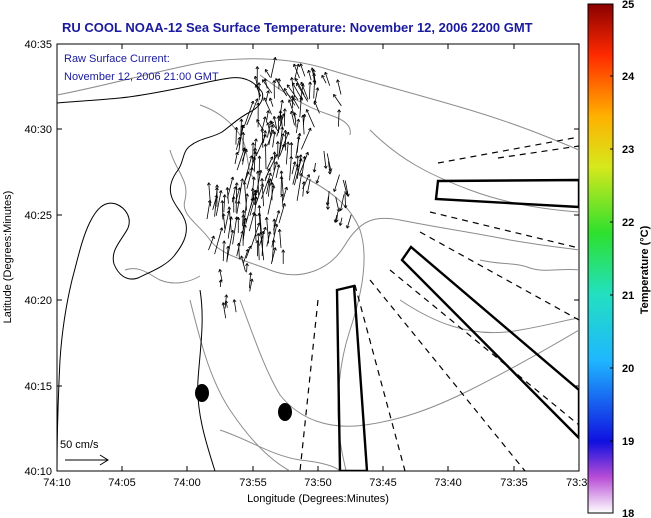 This screenshot has width=651, height=518. I want to click on x-axis-title: Longitude (Degrees:Minutes), so click(318, 499).